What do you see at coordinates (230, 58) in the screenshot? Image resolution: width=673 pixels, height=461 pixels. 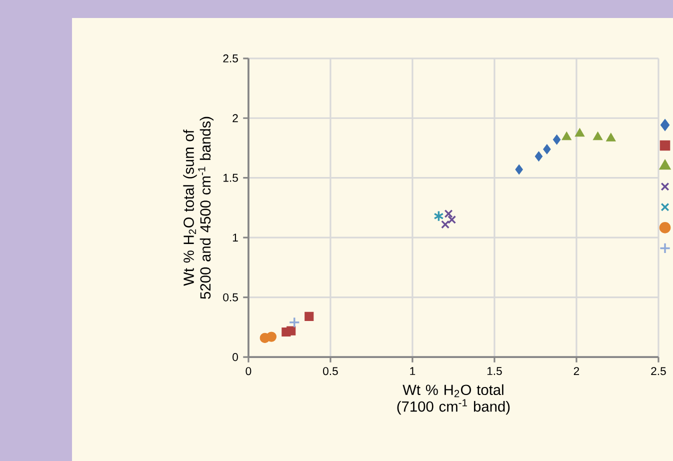 I see `y-tick-label: 2.5` at bounding box center [230, 58].